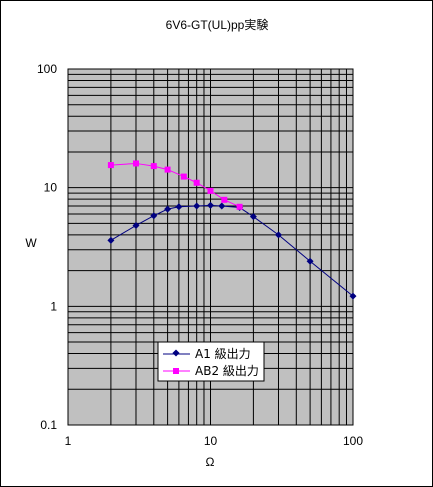 This screenshot has width=433, height=487. What do you see at coordinates (51, 188) in the screenshot?
I see `y-tick-label: 10` at bounding box center [51, 188].